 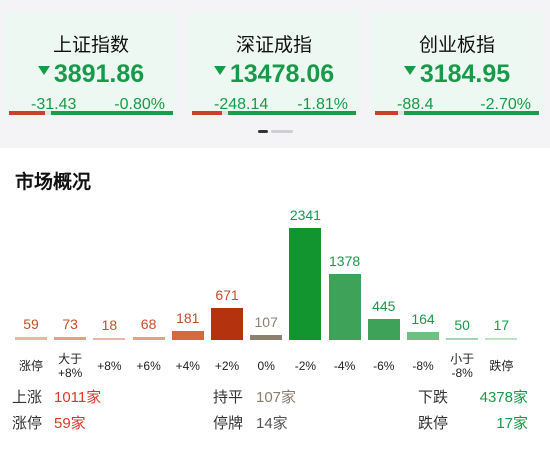 What do you see at coordinates (228, 397) in the screenshot?
I see `flat-label: 持平` at bounding box center [228, 397].